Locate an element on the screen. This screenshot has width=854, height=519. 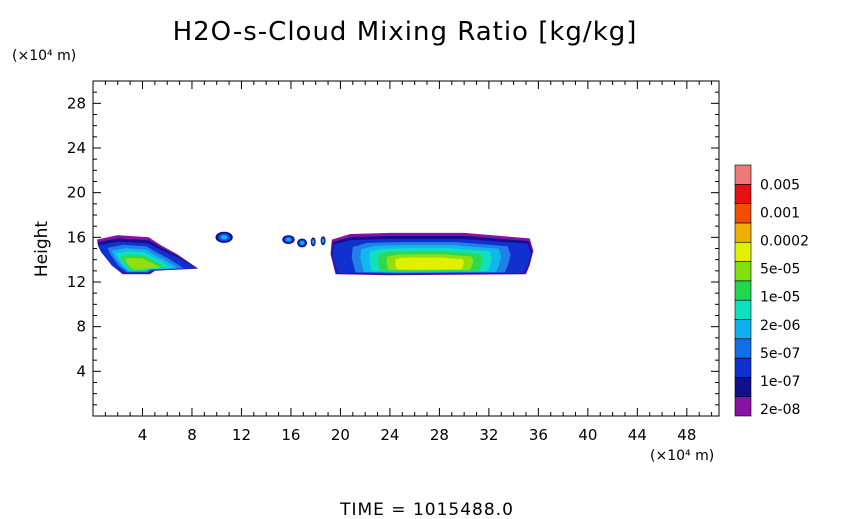
colorbar-label: 2e-08 is located at coordinates (780, 410).